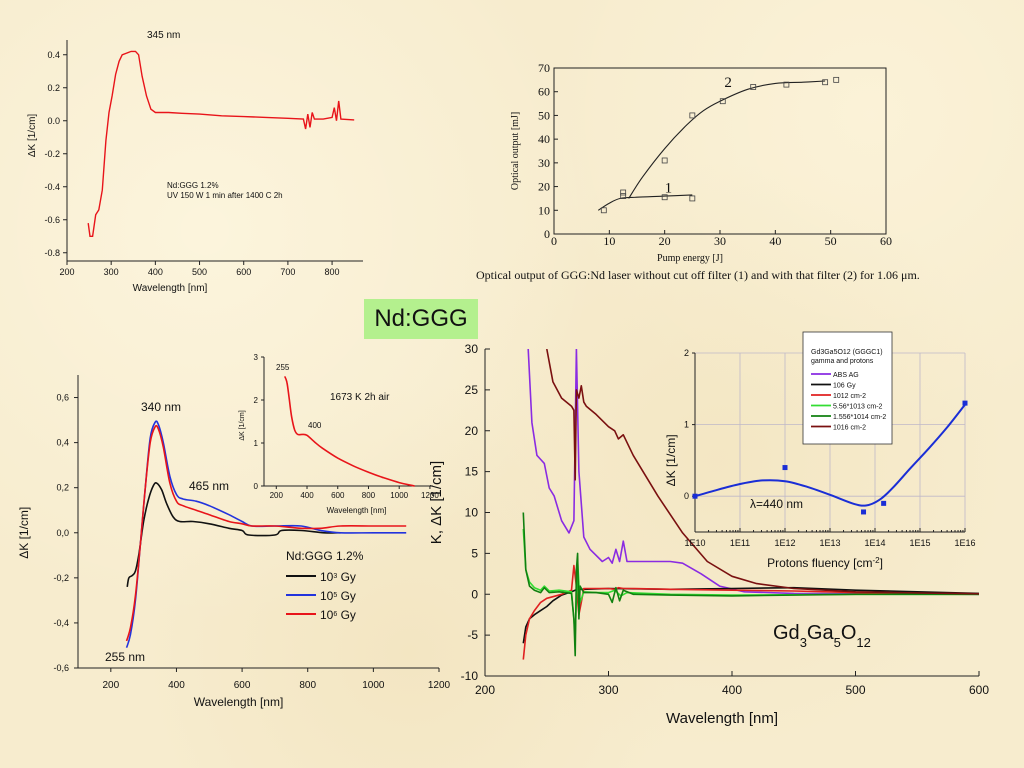  I want to click on y-tick-label: 5, so click(474, 553).